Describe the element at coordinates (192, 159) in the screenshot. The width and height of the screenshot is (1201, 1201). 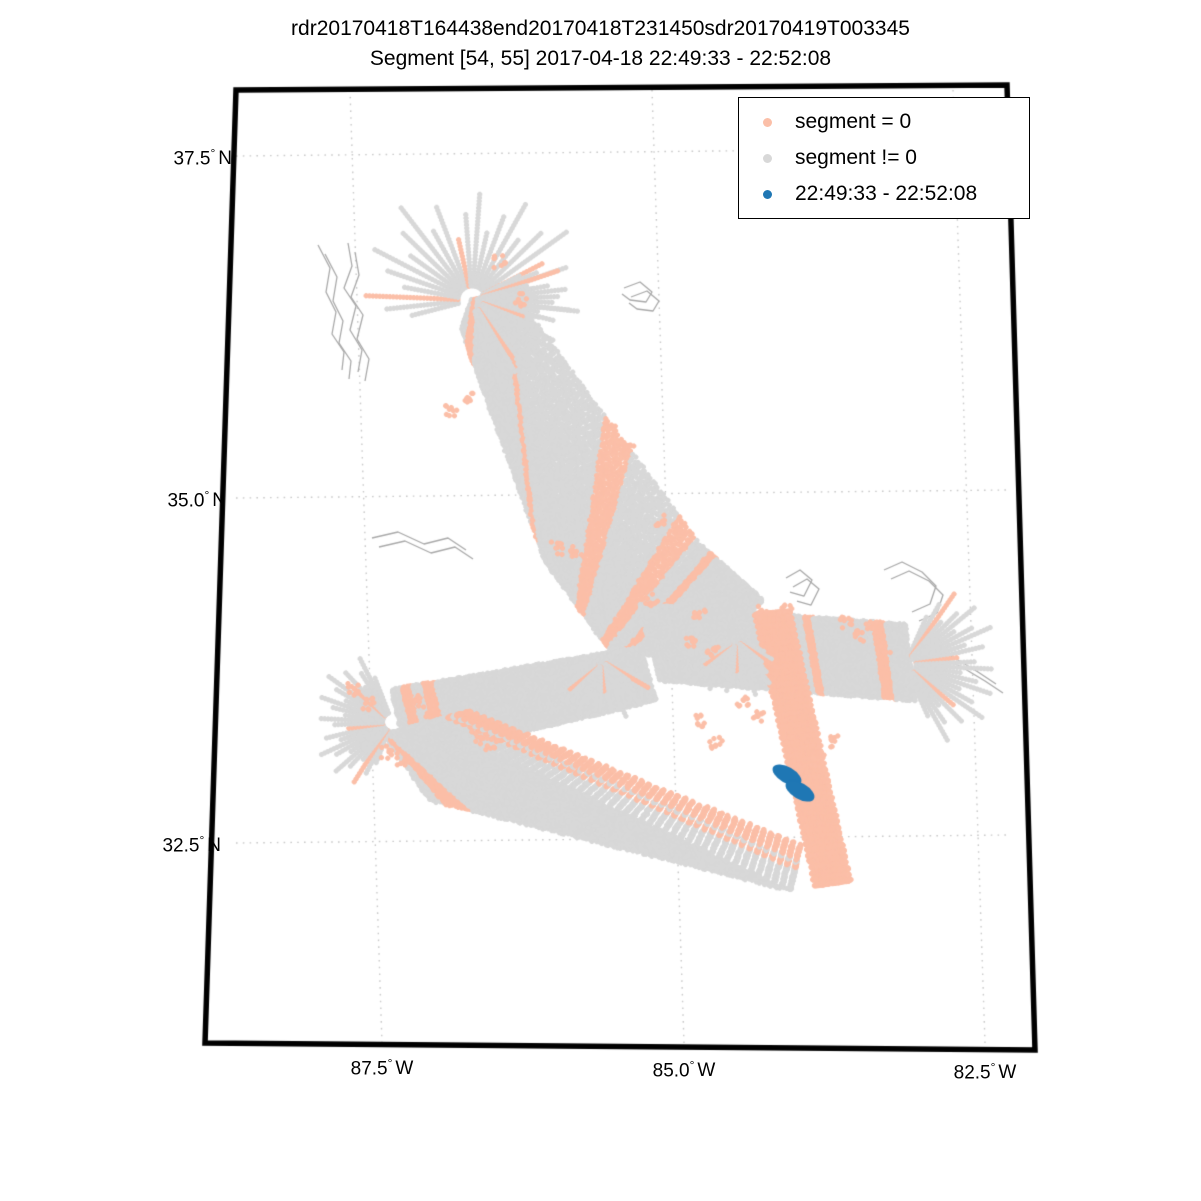
I see `tick-value: 37.5` at that location.